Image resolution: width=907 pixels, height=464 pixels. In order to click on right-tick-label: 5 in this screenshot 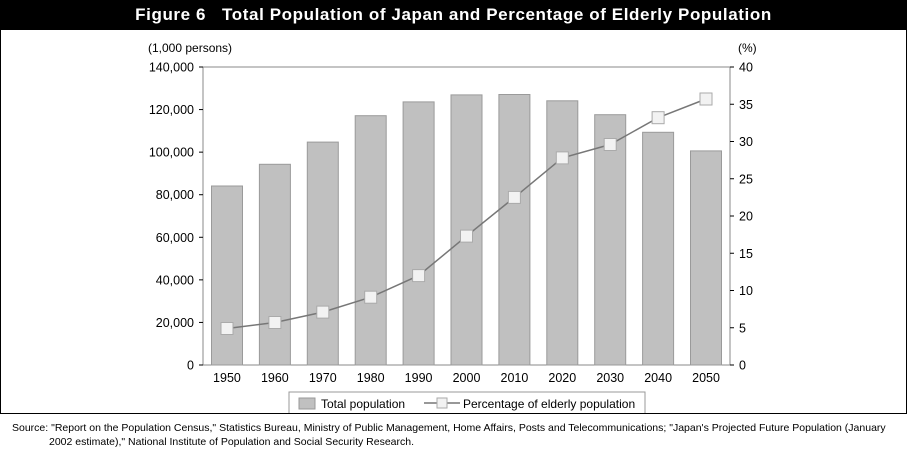, I will do `click(742, 328)`.